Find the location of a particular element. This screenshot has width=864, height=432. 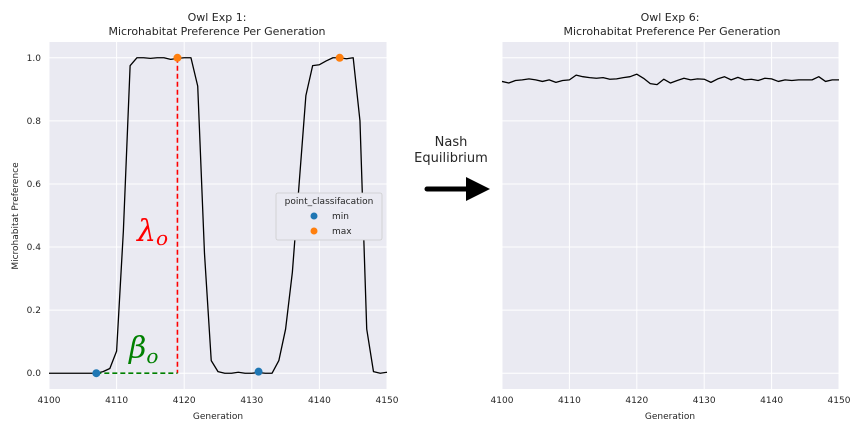

y-tick-label: 0.8 is located at coordinates (34, 122).